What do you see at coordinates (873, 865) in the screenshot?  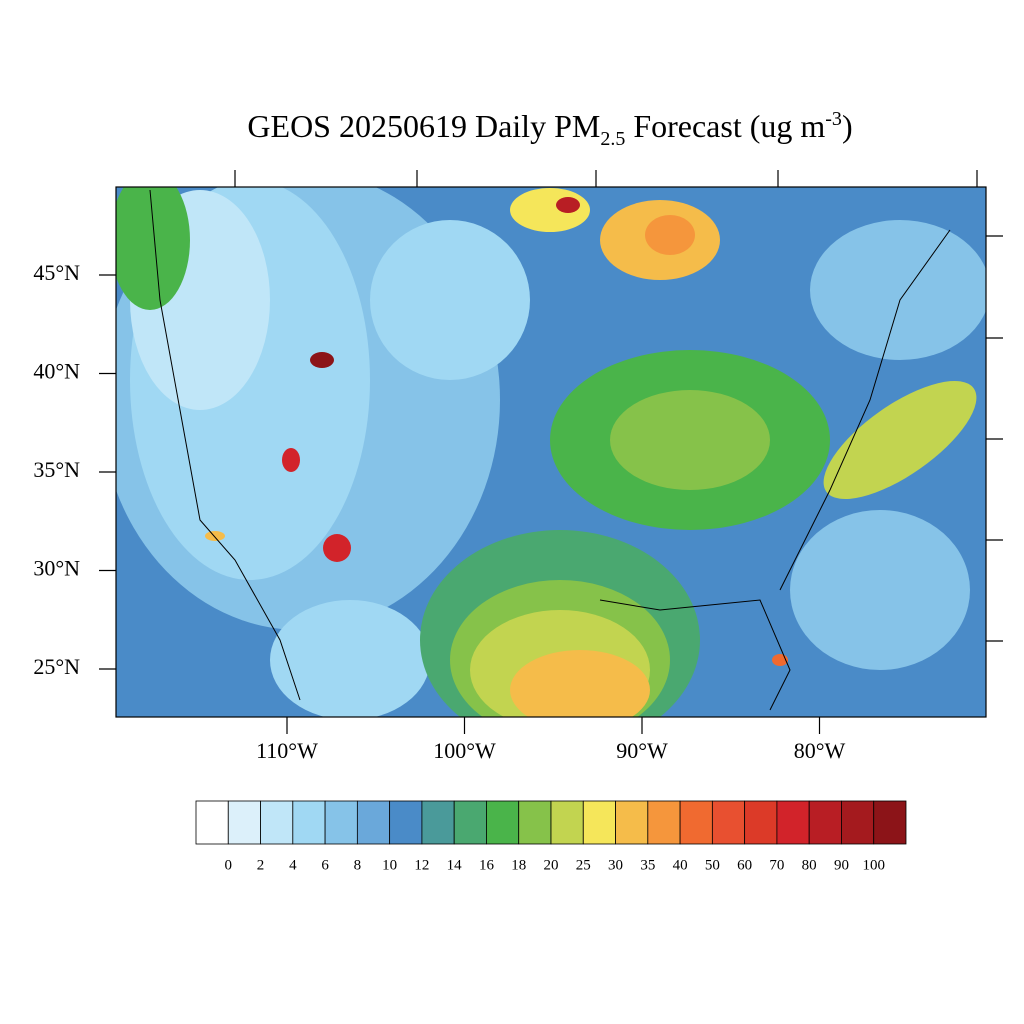 I see `colorbar-label: 100` at bounding box center [873, 865].